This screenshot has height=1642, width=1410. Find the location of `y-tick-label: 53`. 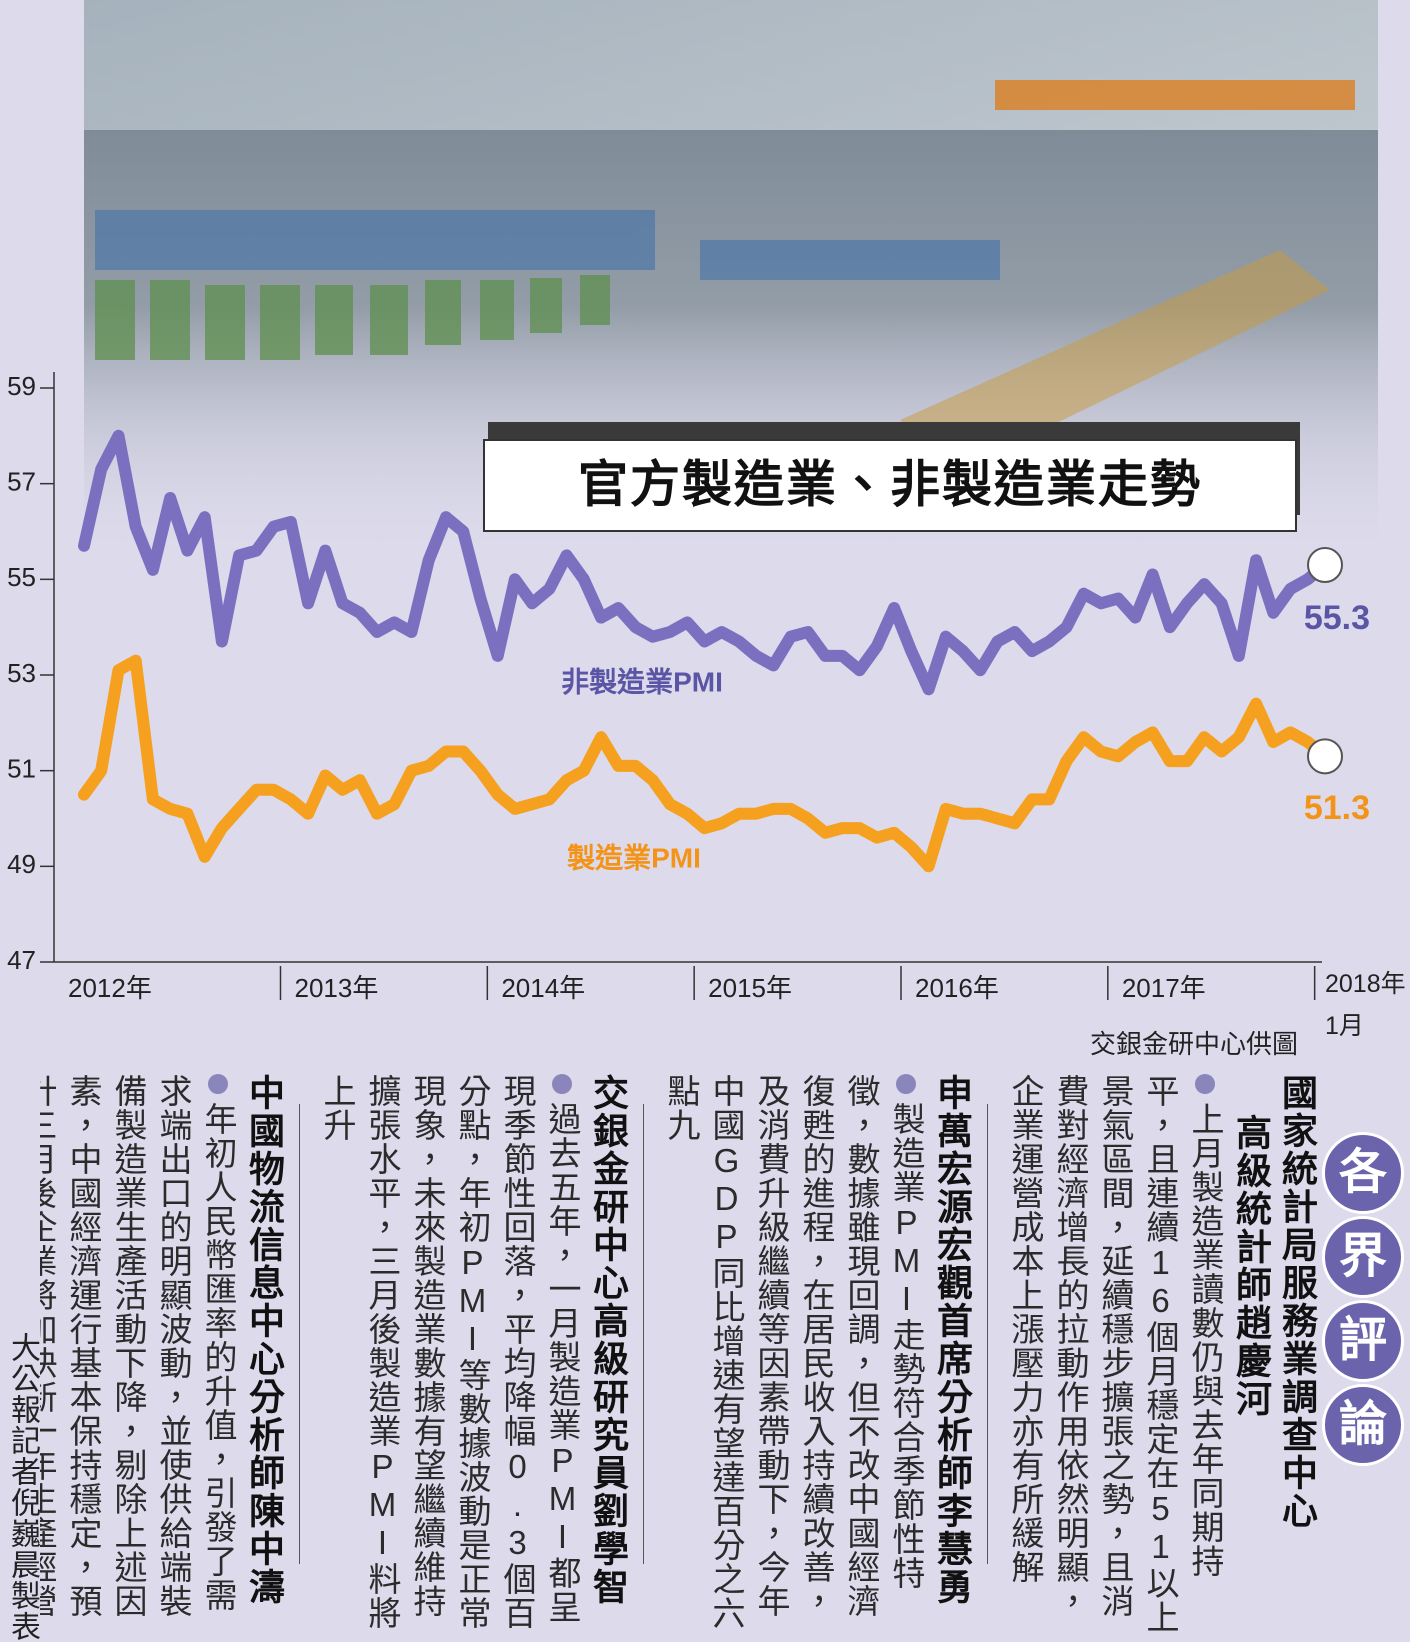

y-tick-label: 53 is located at coordinates (21, 673).